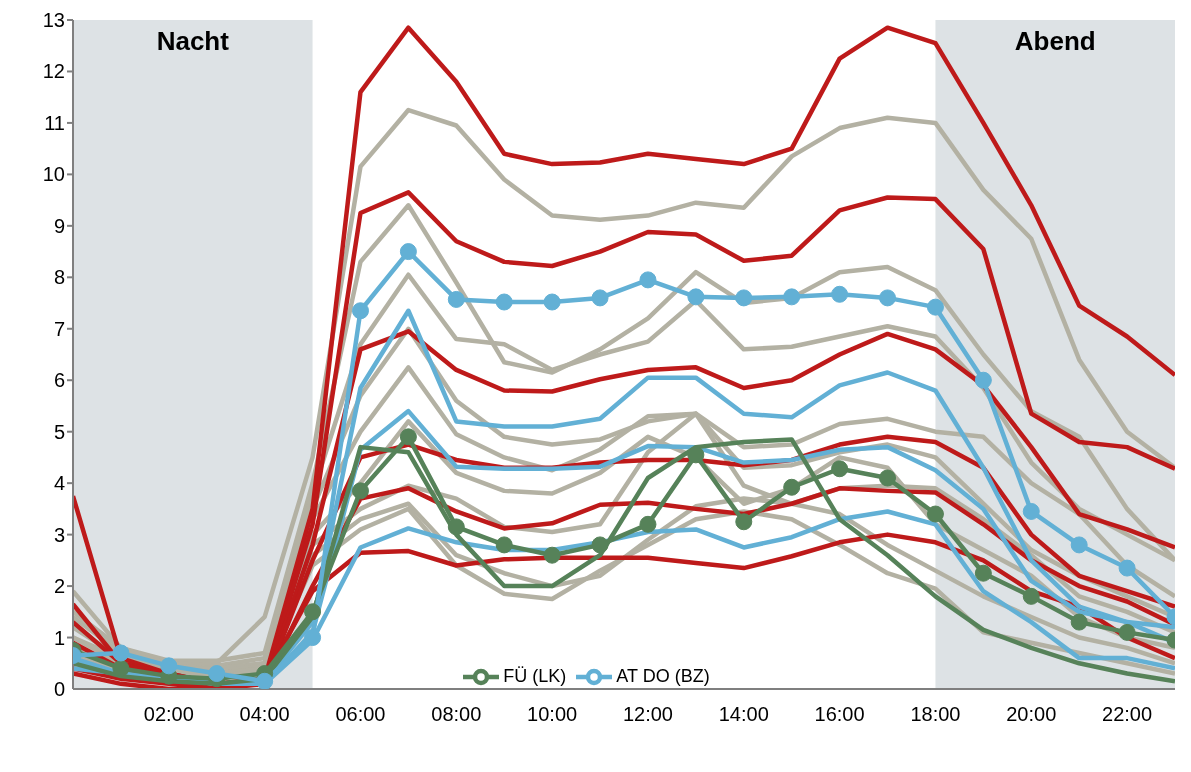  I want to click on y-tick-label: 9, so click(59, 225).